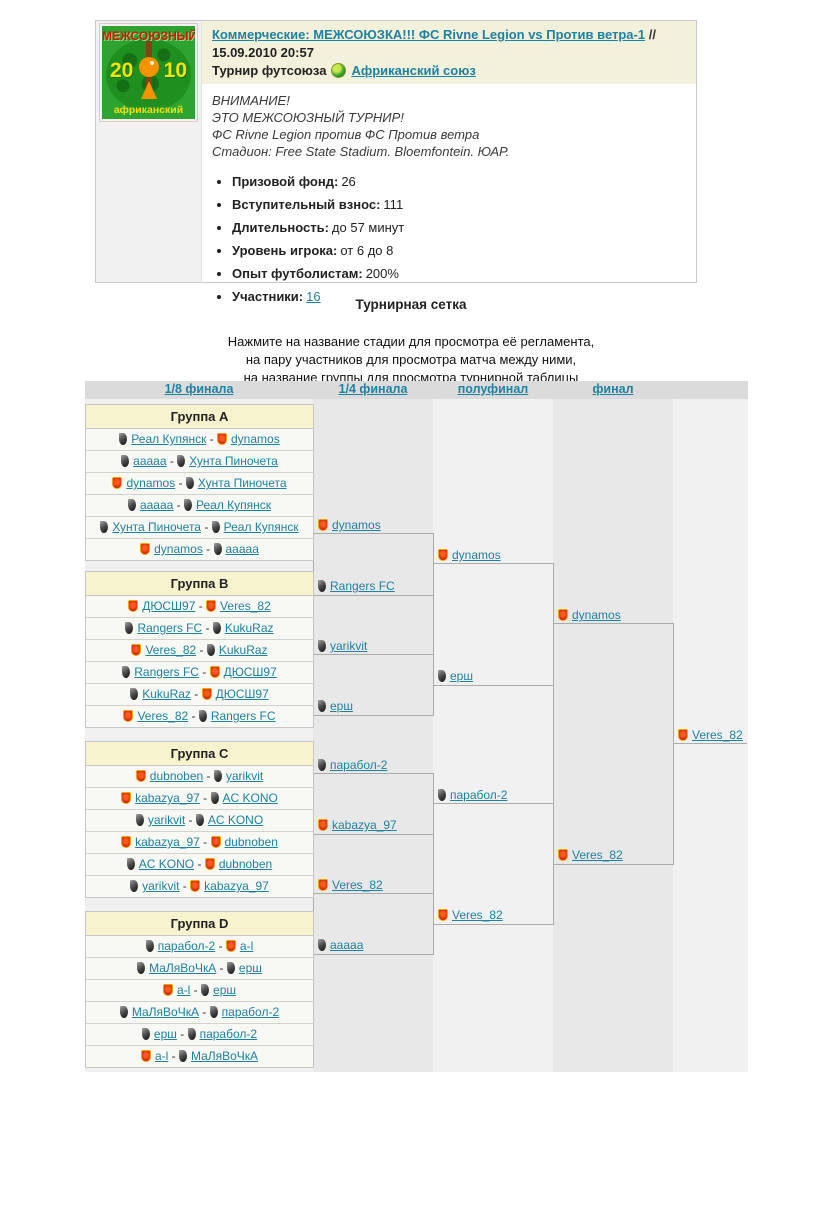 This screenshot has height=1224, width=822. I want to click on match-row: AC KONO - dubnoben, so click(199, 865).